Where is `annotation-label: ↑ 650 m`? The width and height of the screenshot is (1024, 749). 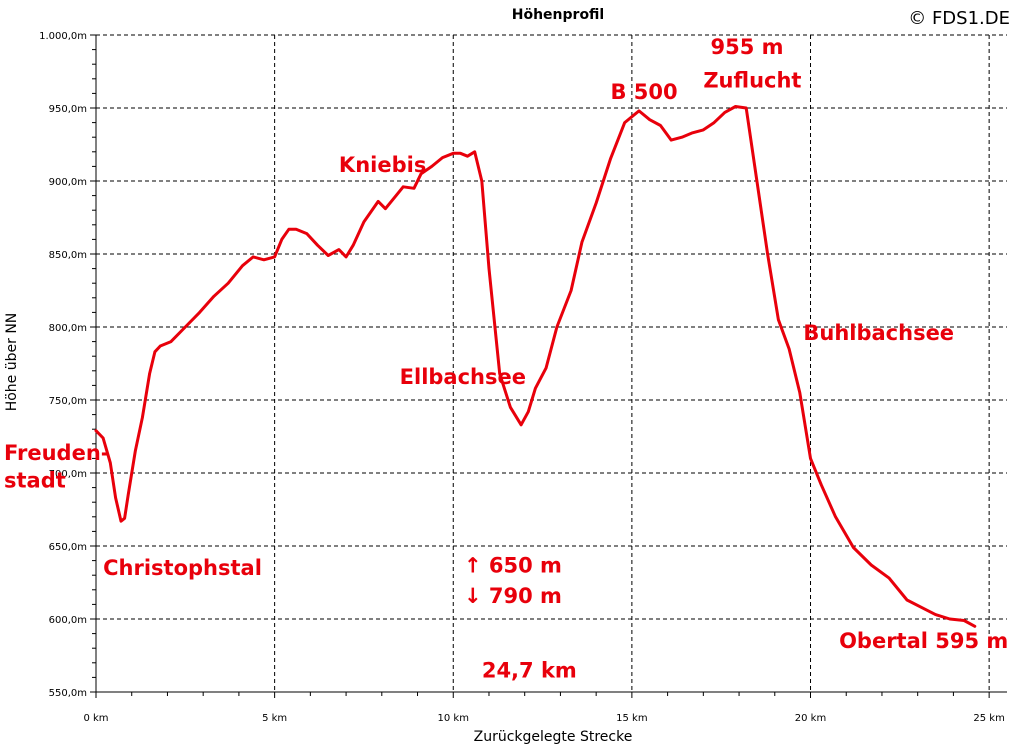 annotation-label: ↑ 650 m is located at coordinates (513, 565).